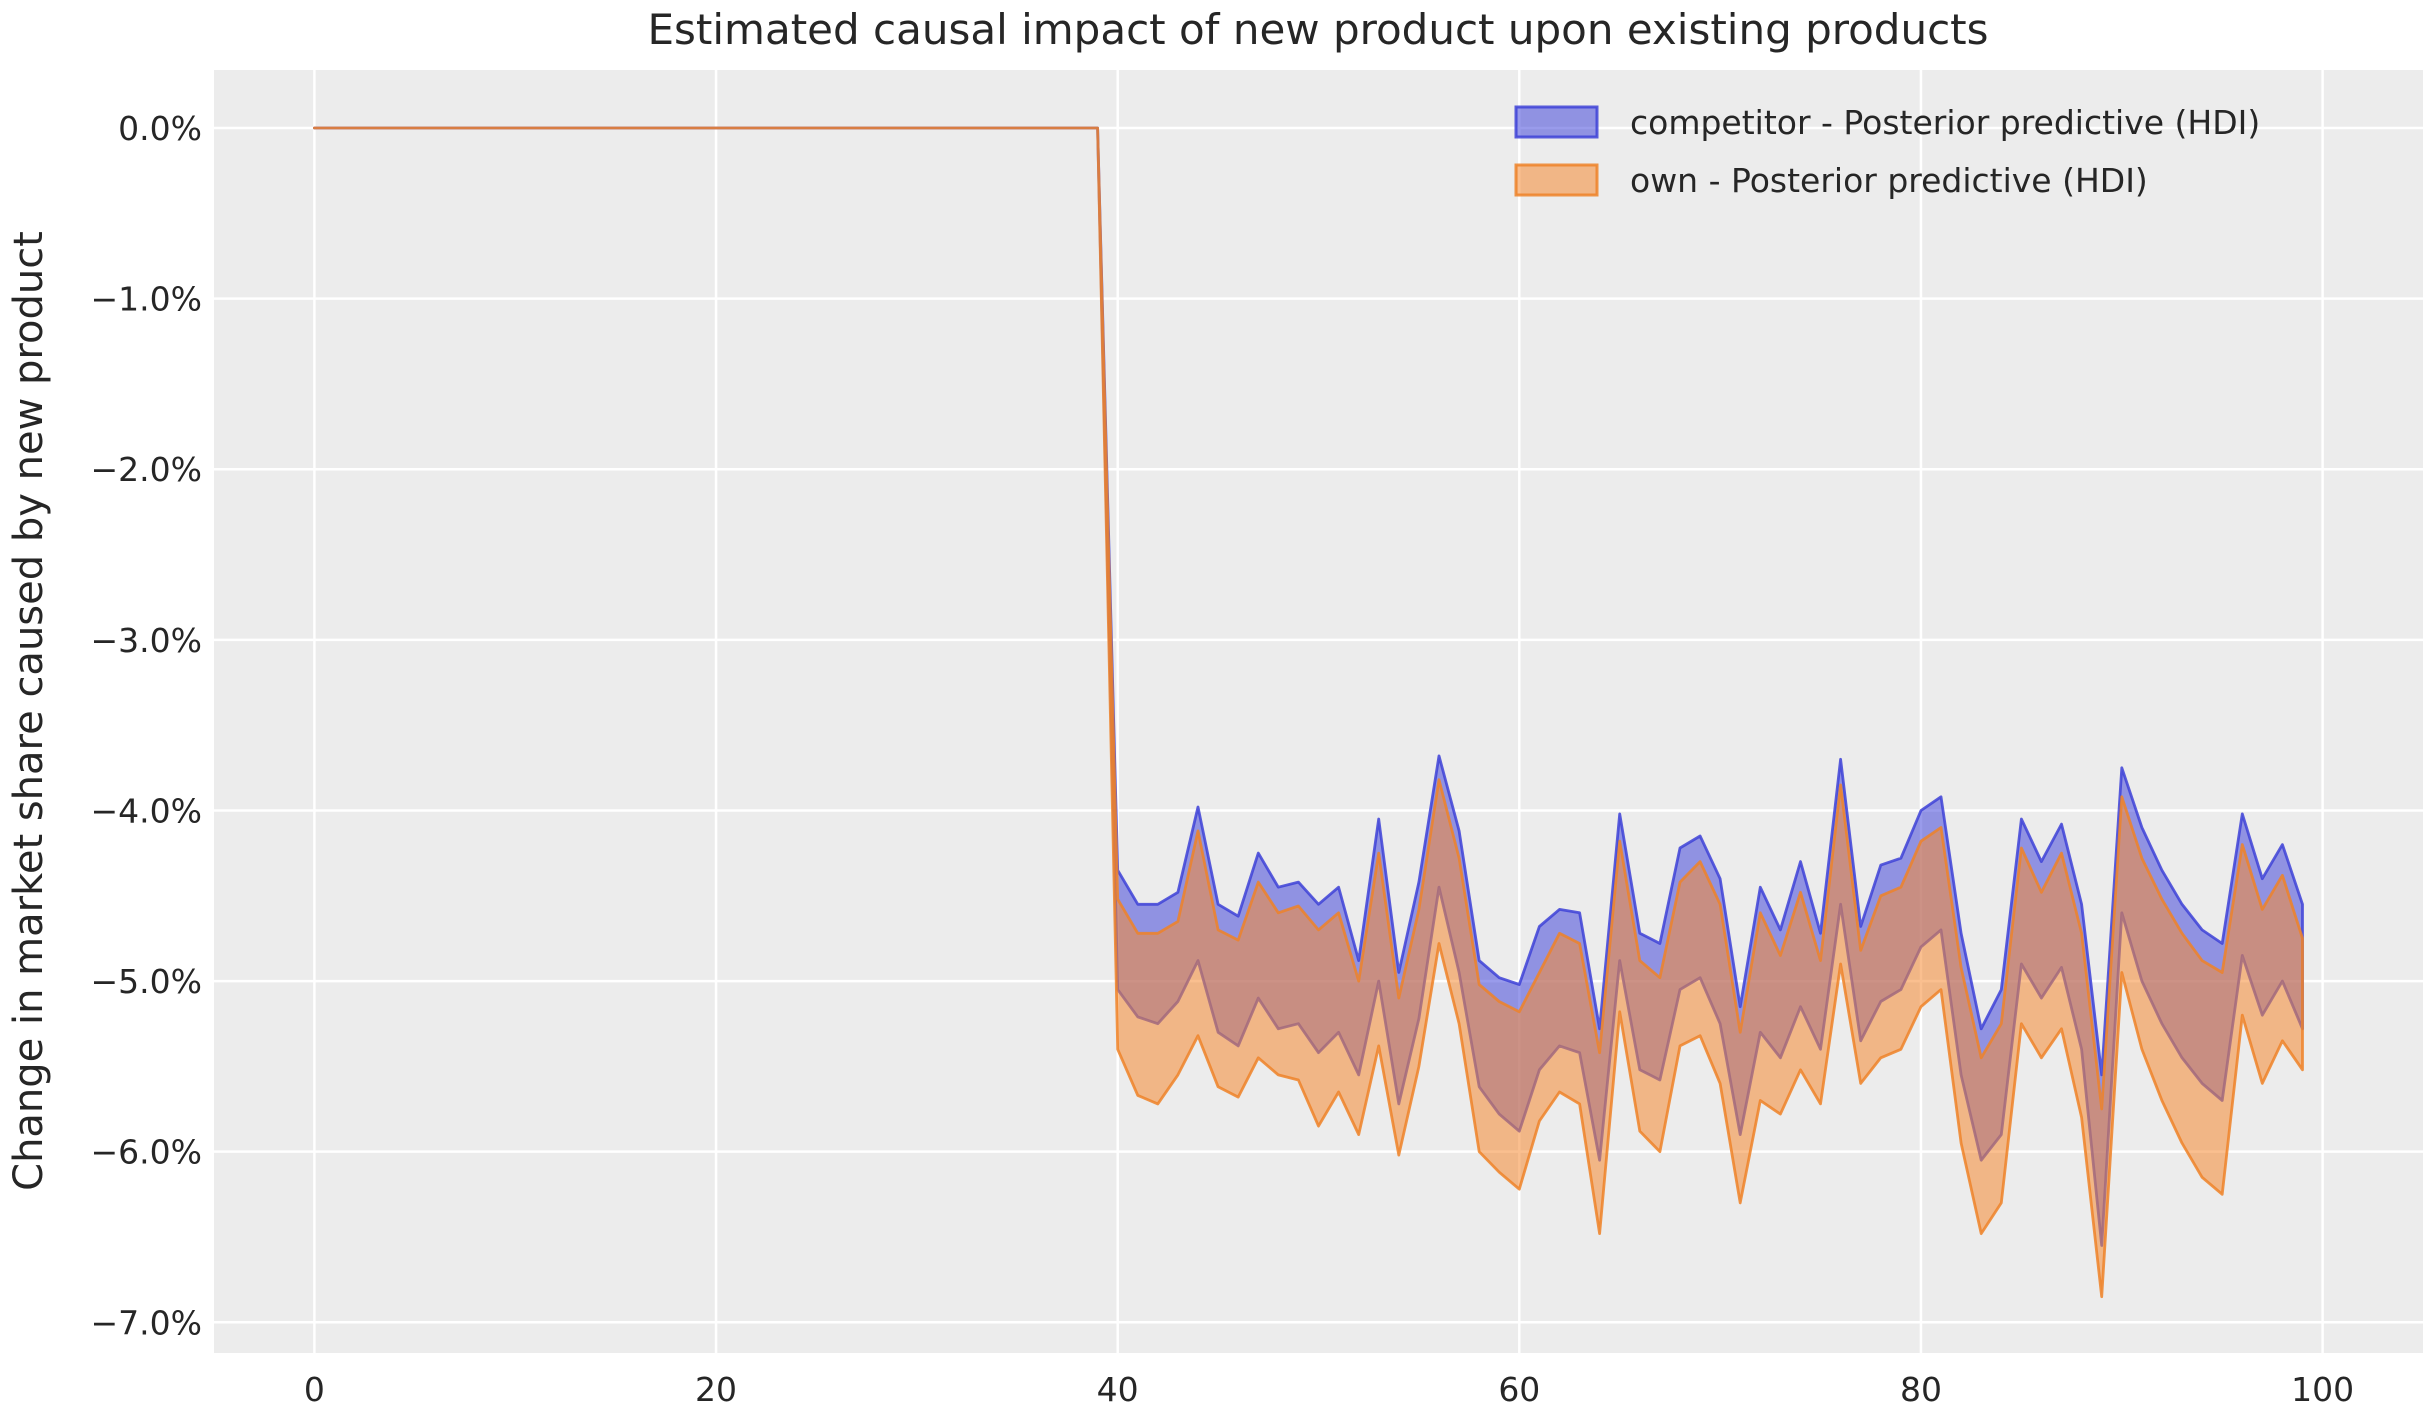 The height and width of the screenshot is (1423, 2423). I want to click on y-axis-tick-labels: 0.0% −1.0% −2.0% −3.0% −4.0% −5.0% −6.0% −7.0%, so click(147, 725).